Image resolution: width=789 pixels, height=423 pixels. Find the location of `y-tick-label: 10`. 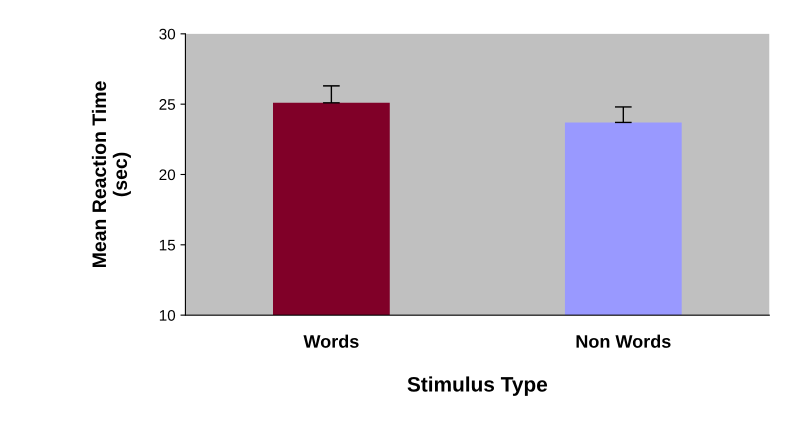

y-tick-label: 10 is located at coordinates (168, 315).